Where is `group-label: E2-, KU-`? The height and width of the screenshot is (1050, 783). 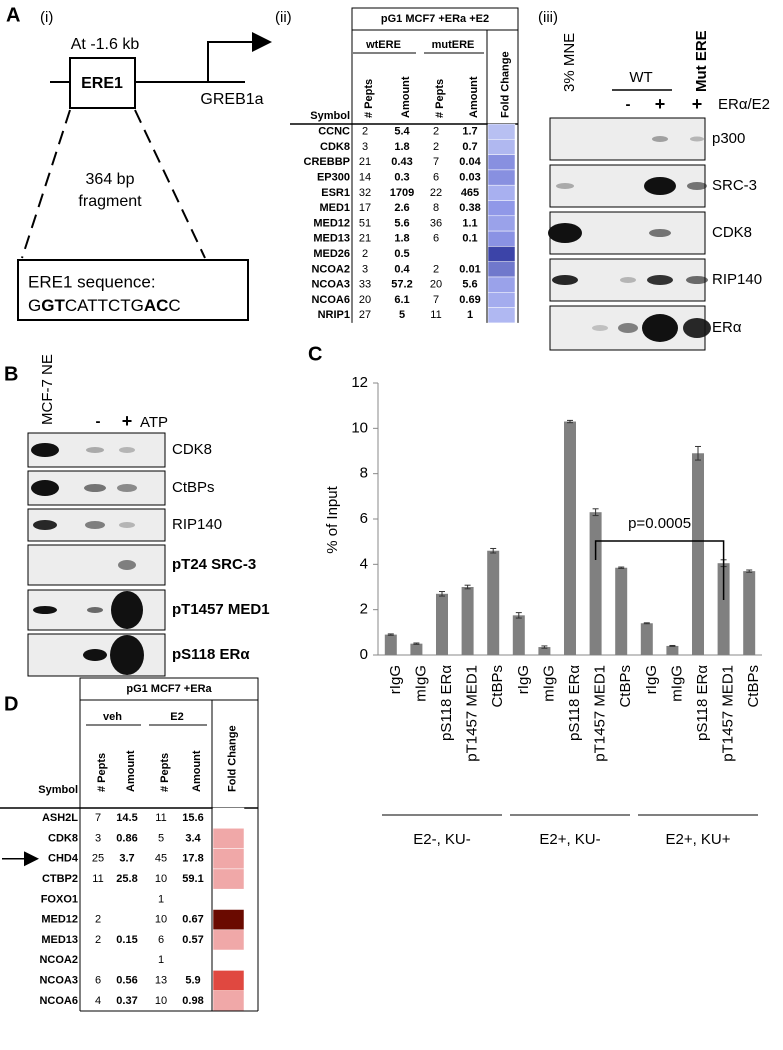
group-label: E2-, KU- is located at coordinates (442, 839).